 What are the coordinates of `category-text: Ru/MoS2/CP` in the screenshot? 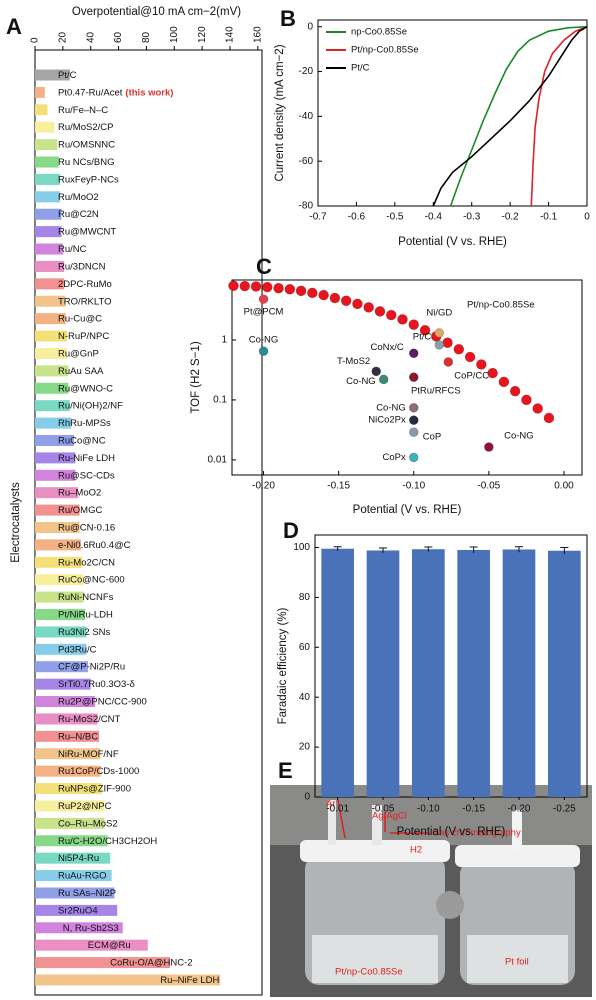 It's located at (85, 127).